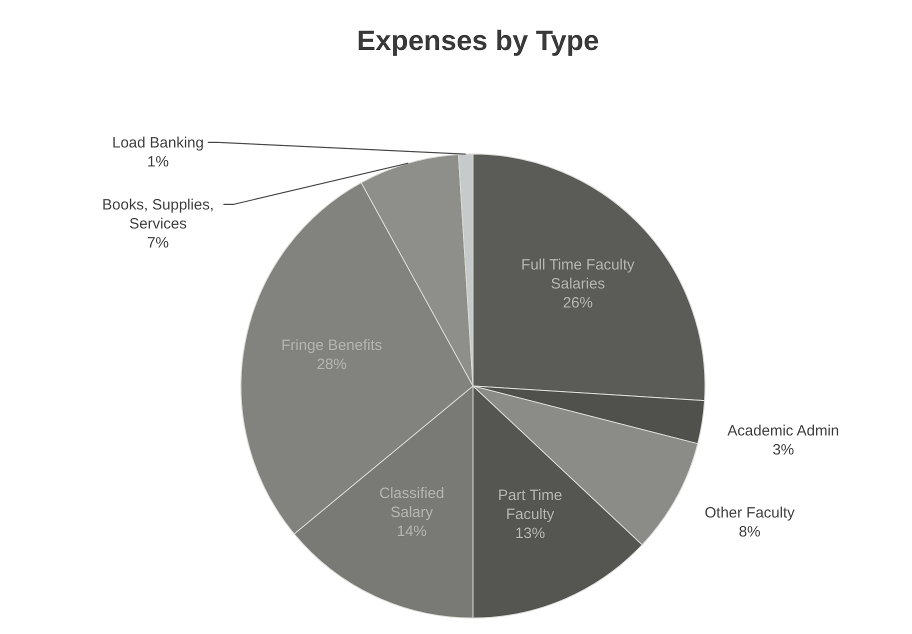 This screenshot has height=634, width=912. What do you see at coordinates (478, 40) in the screenshot?
I see `chart-title: Expenses by Type` at bounding box center [478, 40].